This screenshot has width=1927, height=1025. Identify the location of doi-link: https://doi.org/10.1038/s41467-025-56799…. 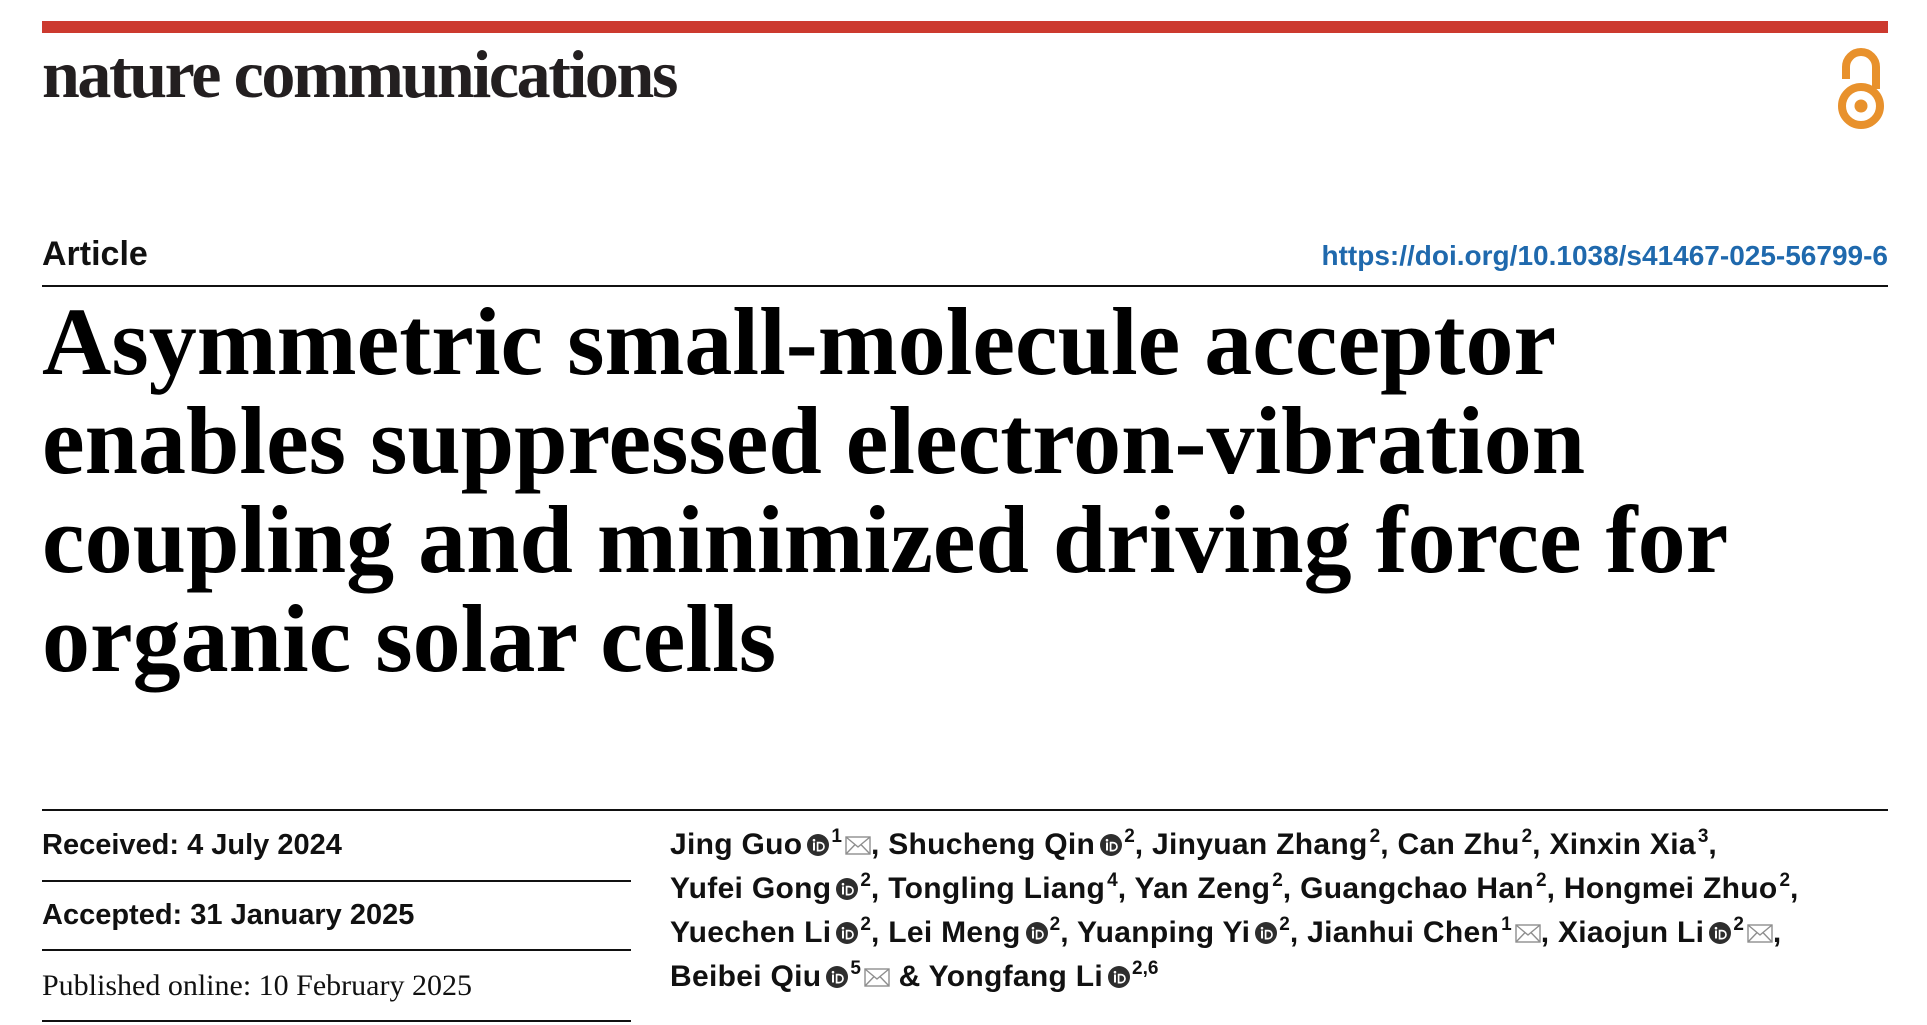
(1604, 255).